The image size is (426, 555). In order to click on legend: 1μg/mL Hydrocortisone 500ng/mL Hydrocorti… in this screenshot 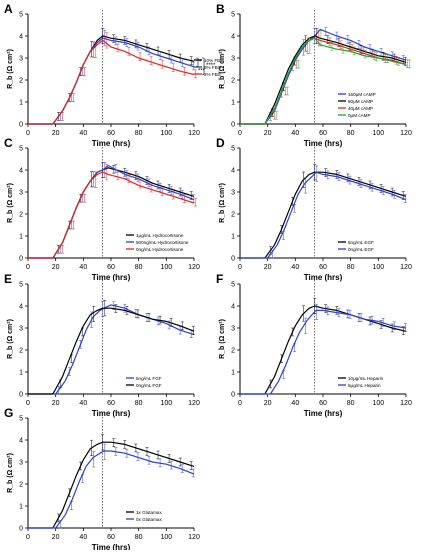, I will do `click(157, 242)`.